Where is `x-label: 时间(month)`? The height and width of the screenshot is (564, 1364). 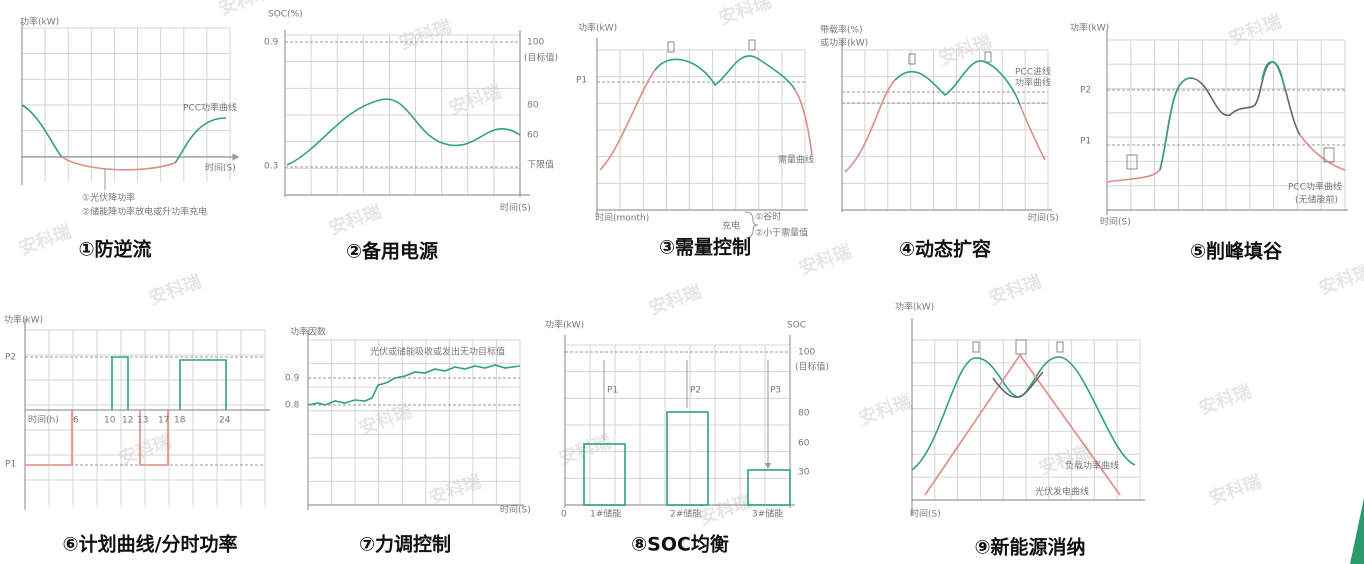 x-label: 时间(month) is located at coordinates (622, 218).